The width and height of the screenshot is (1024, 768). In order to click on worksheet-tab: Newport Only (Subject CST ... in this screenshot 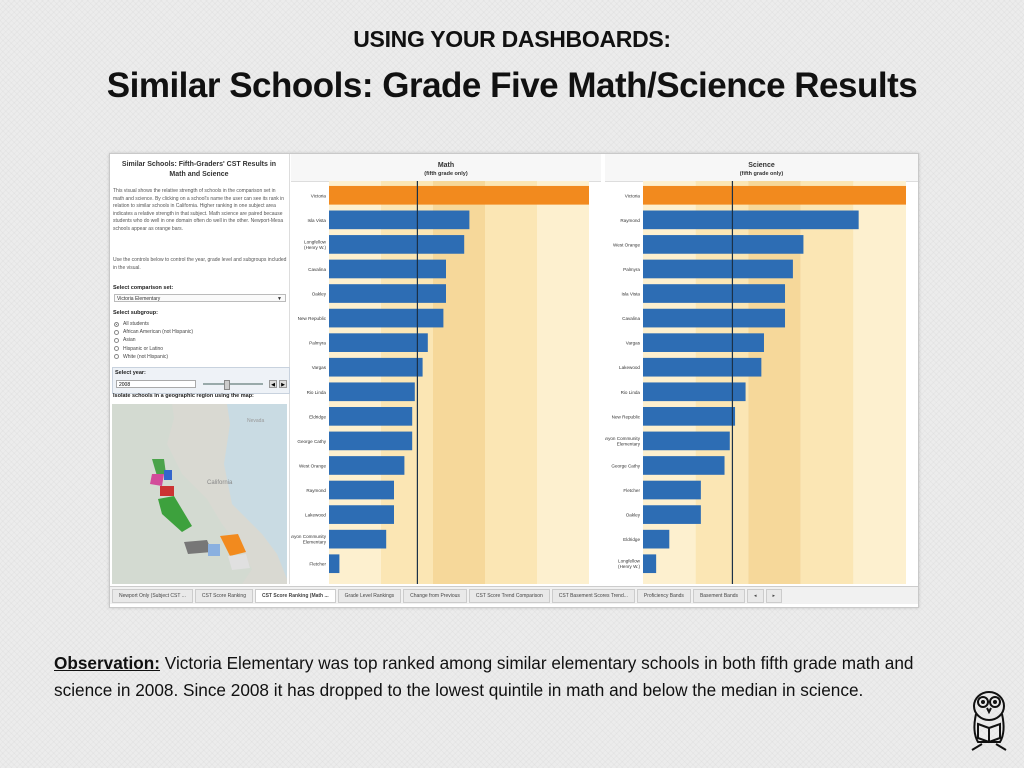, I will do `click(152, 595)`.